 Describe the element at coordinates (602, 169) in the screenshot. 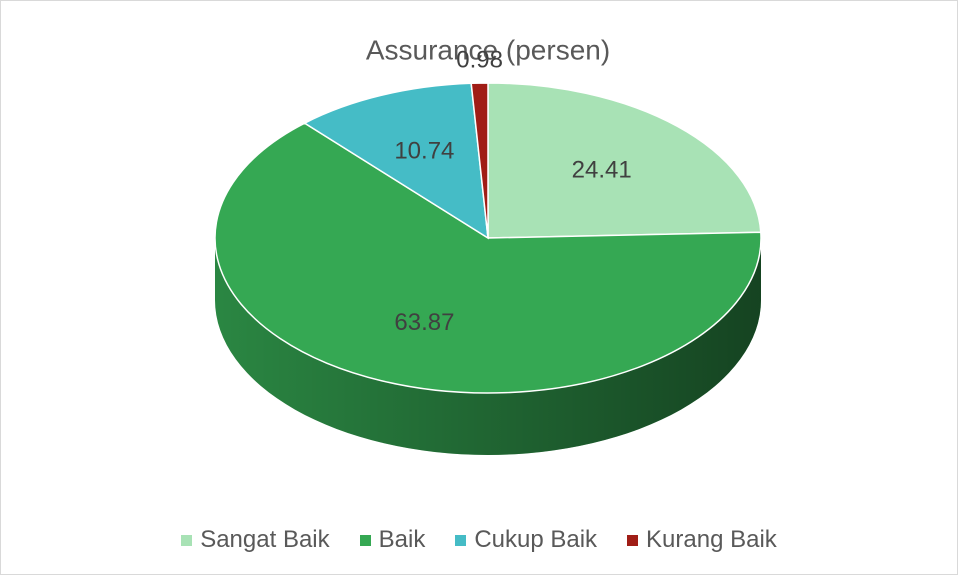

I see `data-label: 24.41` at that location.